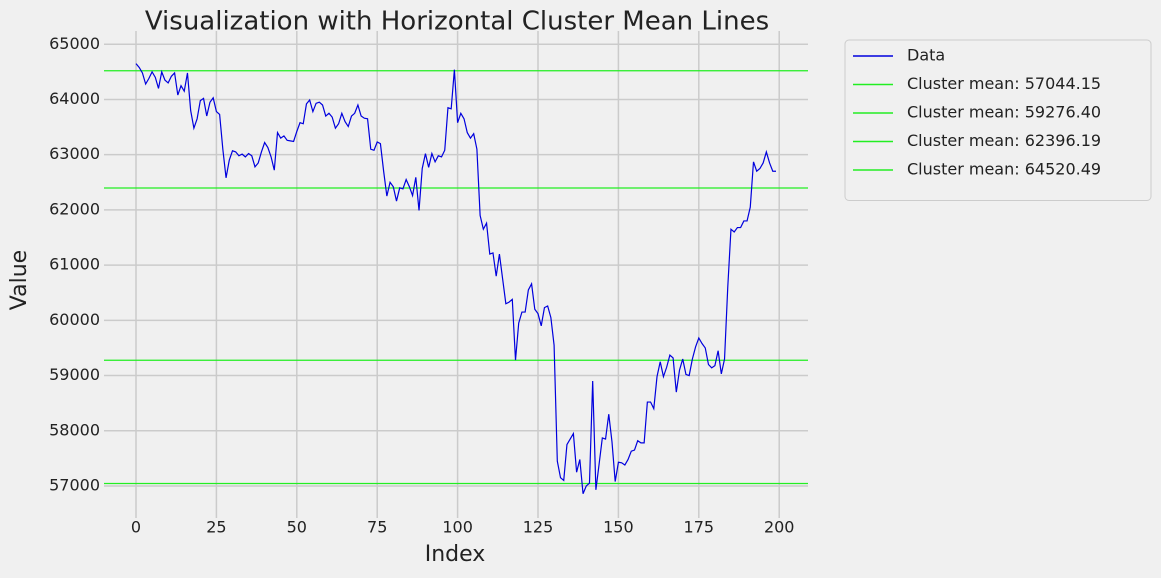 The image size is (1161, 578). What do you see at coordinates (297, 527) in the screenshot?
I see `x-tick-label: 50` at bounding box center [297, 527].